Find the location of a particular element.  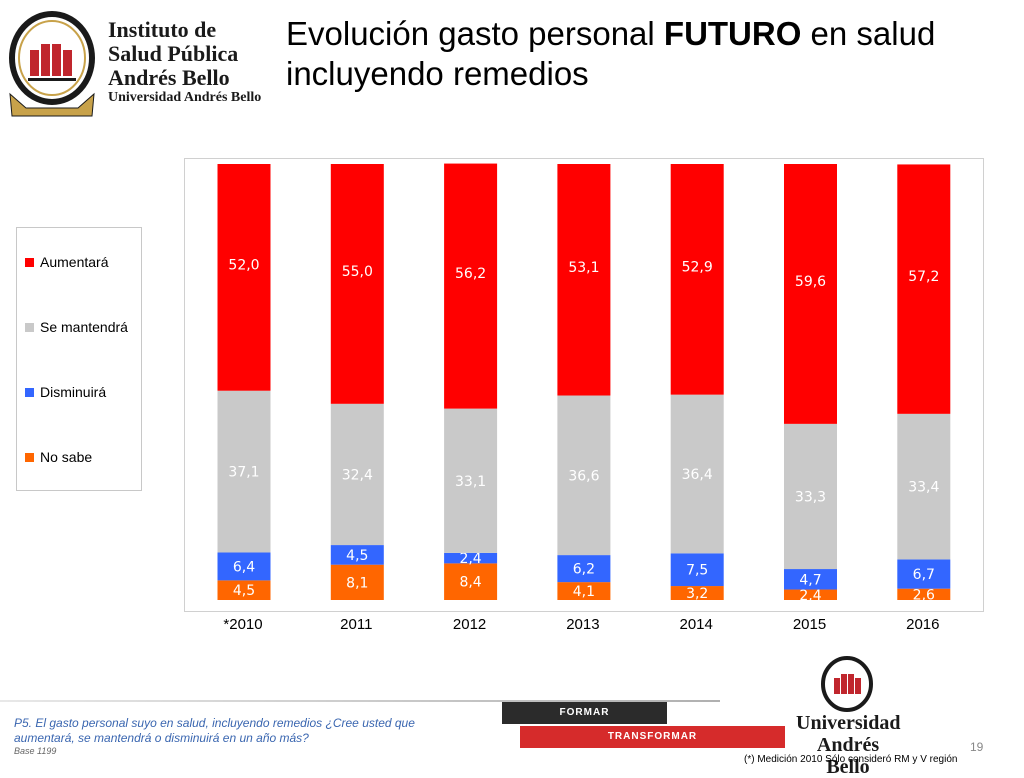

legend-swatch-no-sabe is located at coordinates (29, 457).